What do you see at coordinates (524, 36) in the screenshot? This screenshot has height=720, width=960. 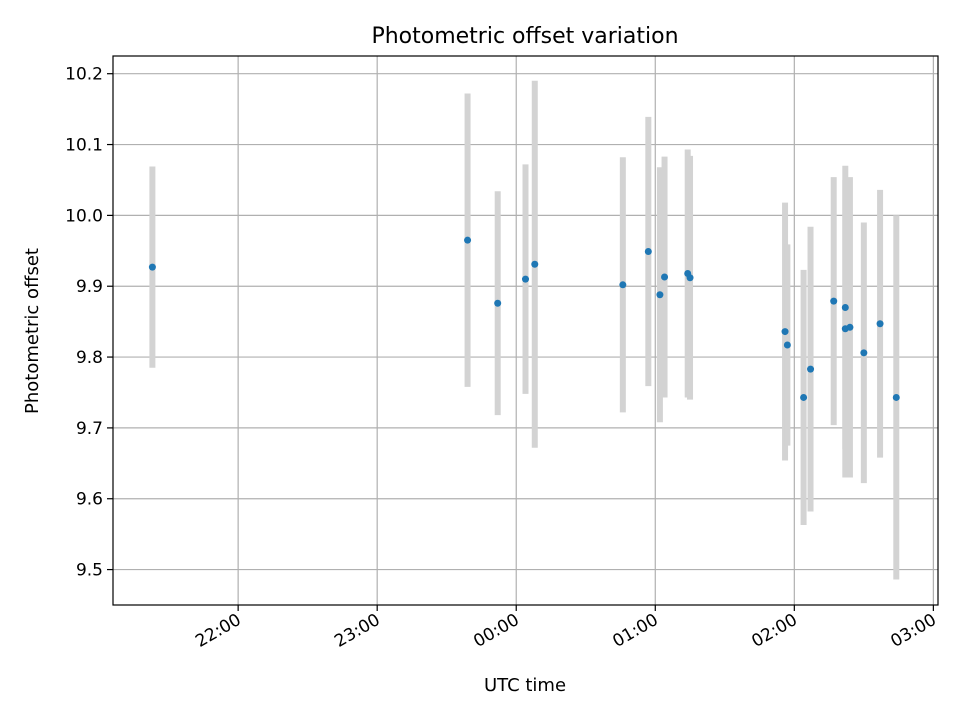 I see `chart-title: Photometric offset variation` at bounding box center [524, 36].